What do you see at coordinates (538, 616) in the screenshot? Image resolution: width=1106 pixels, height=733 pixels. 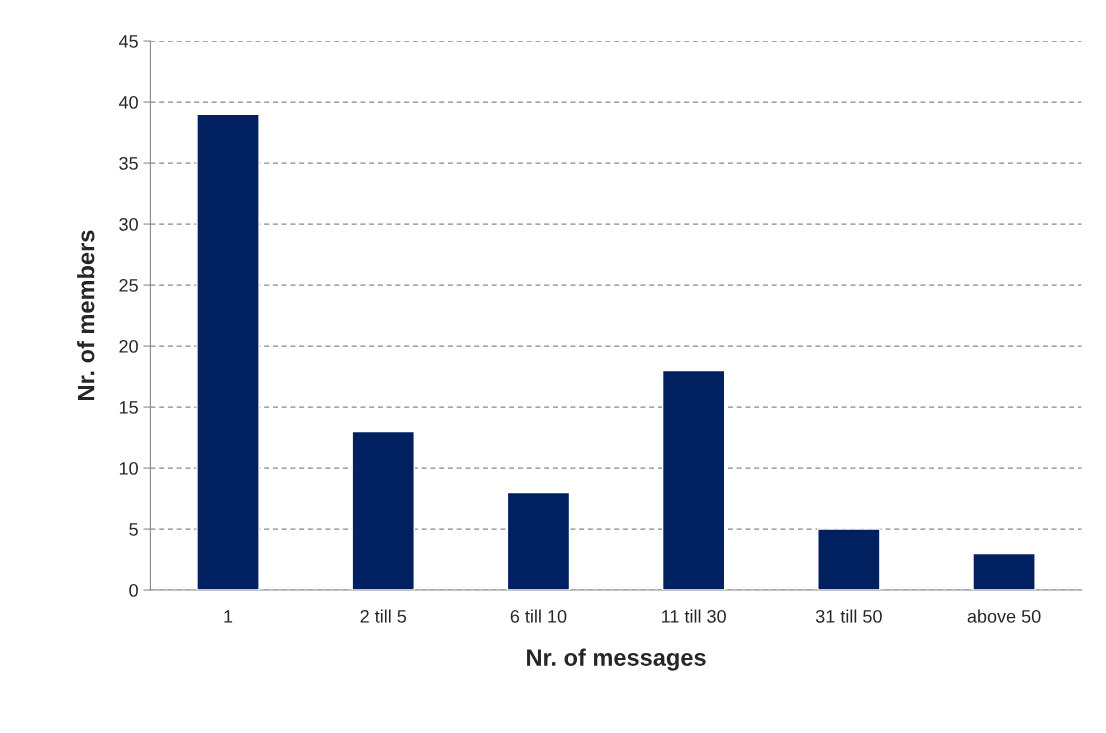 I see `x-tick-label: 6 till 10` at bounding box center [538, 616].